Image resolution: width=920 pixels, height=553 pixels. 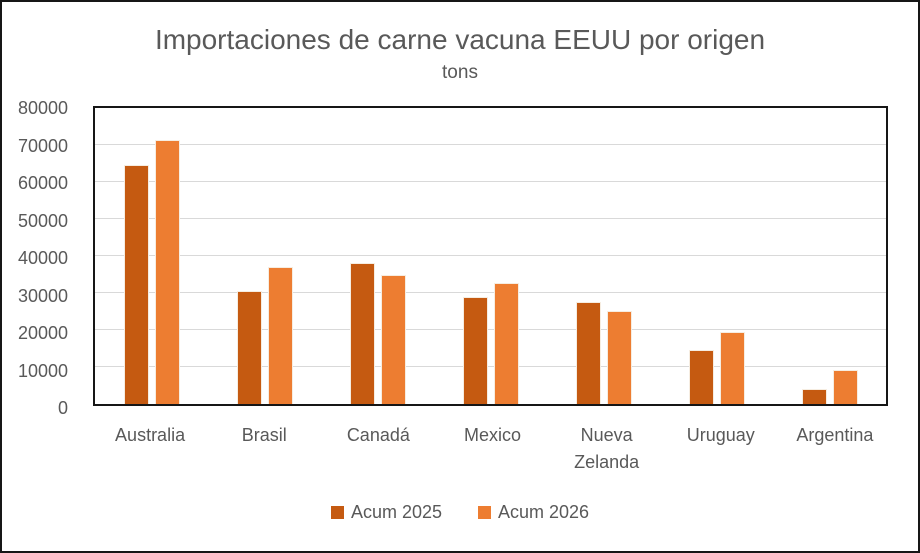 I want to click on bar-acum-2025-mexico, so click(x=475, y=350).